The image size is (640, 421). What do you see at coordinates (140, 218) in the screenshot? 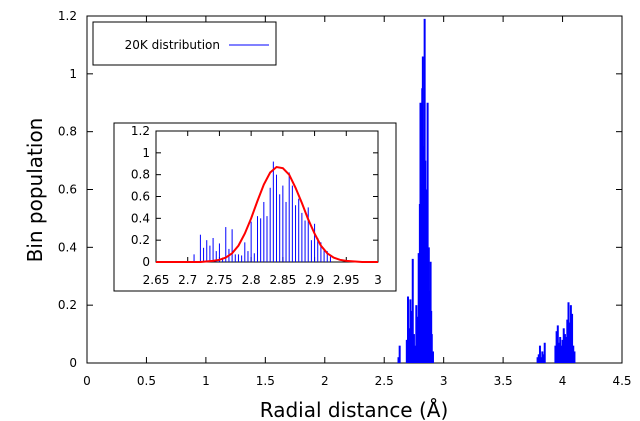
I see `inset-y-tick-label: 0.4` at bounding box center [140, 218].